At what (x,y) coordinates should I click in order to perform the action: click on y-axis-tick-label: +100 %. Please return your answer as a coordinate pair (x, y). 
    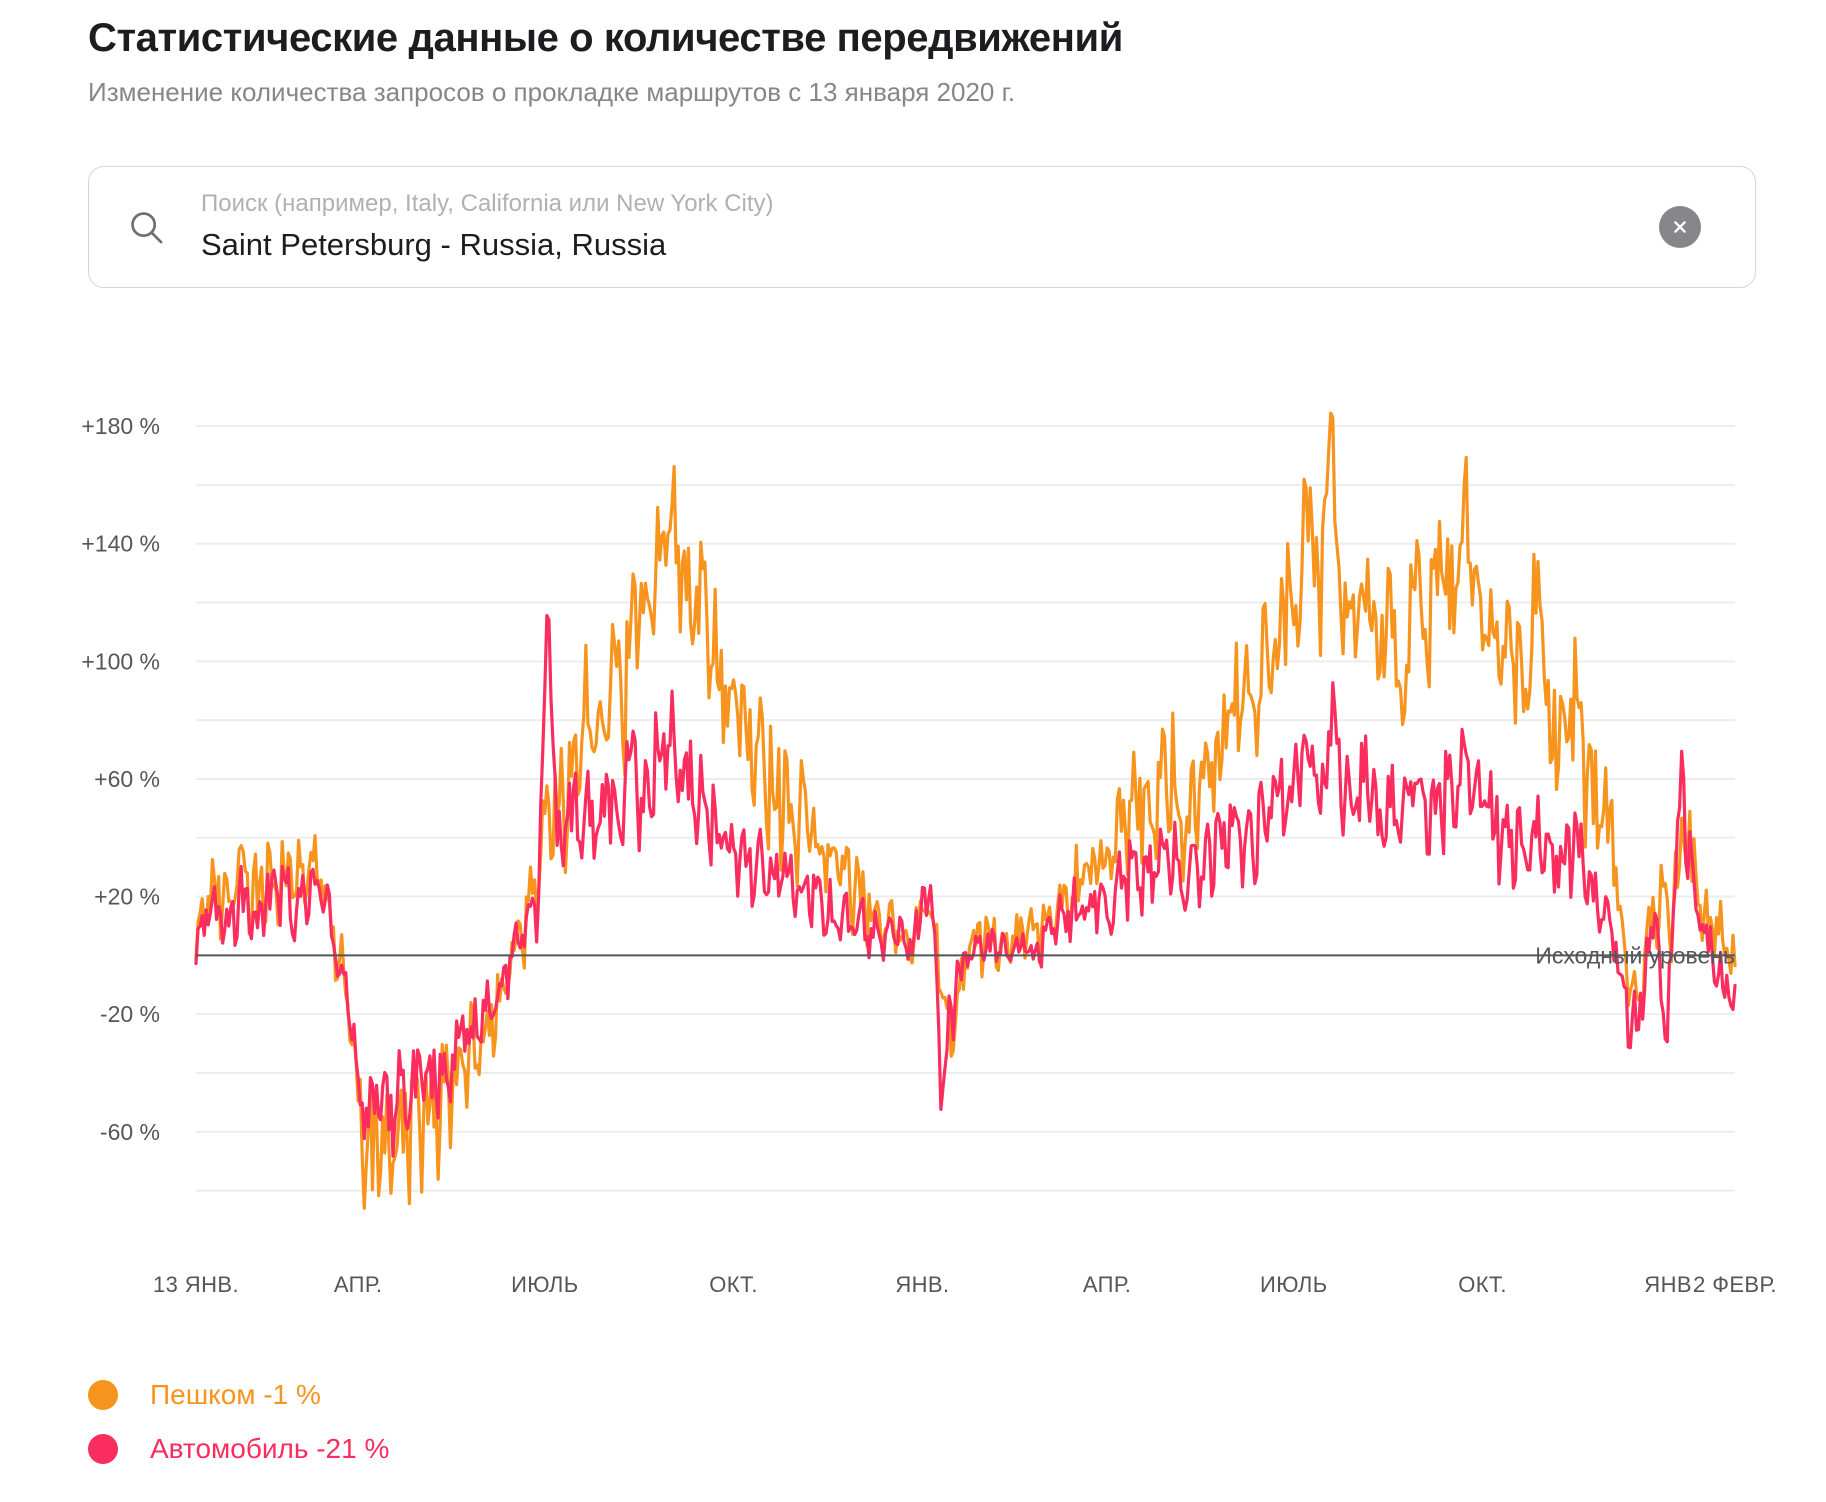
    Looking at the image, I should click on (120, 661).